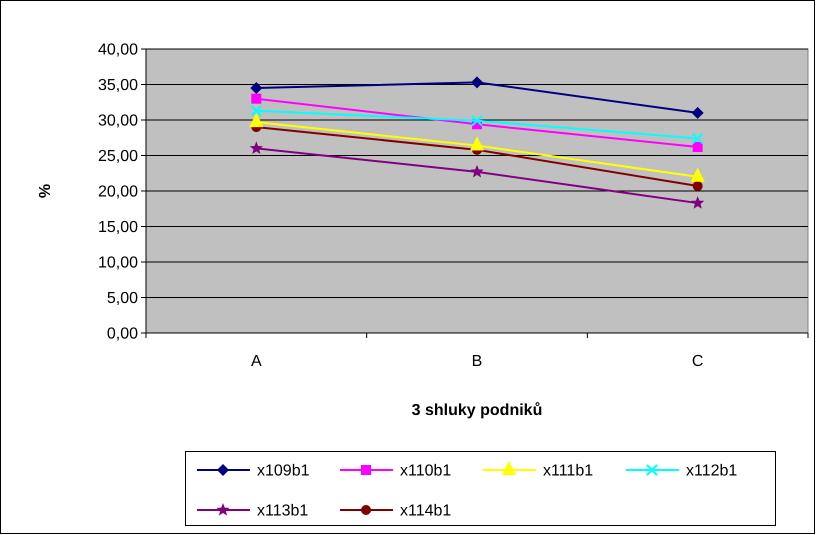  I want to click on legend-label: x112b1, so click(712, 471).